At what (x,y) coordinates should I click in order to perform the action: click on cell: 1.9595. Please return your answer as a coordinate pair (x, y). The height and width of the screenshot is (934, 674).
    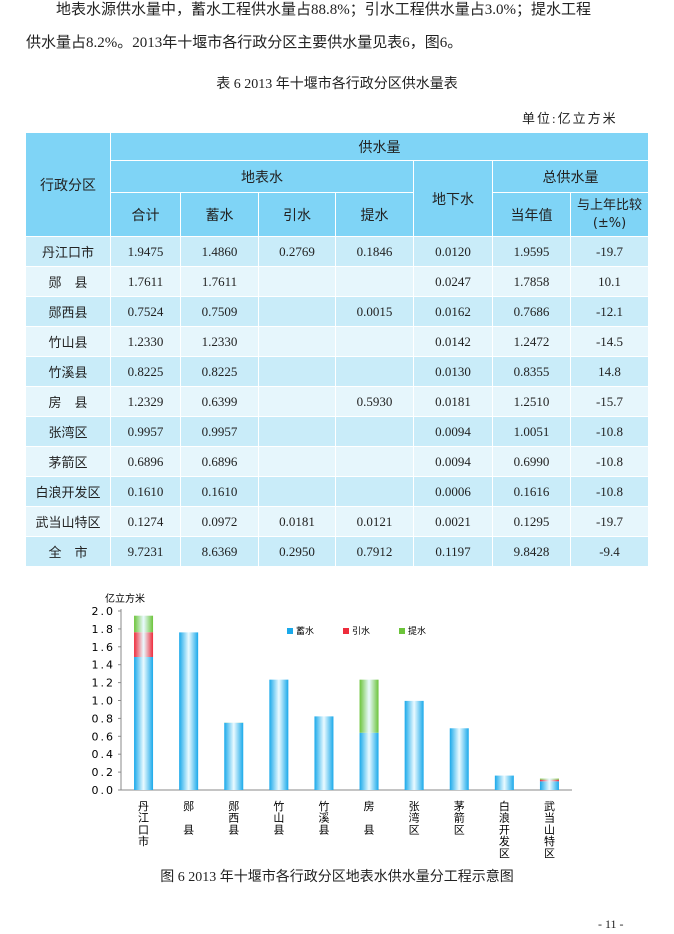
    Looking at the image, I should click on (531, 251).